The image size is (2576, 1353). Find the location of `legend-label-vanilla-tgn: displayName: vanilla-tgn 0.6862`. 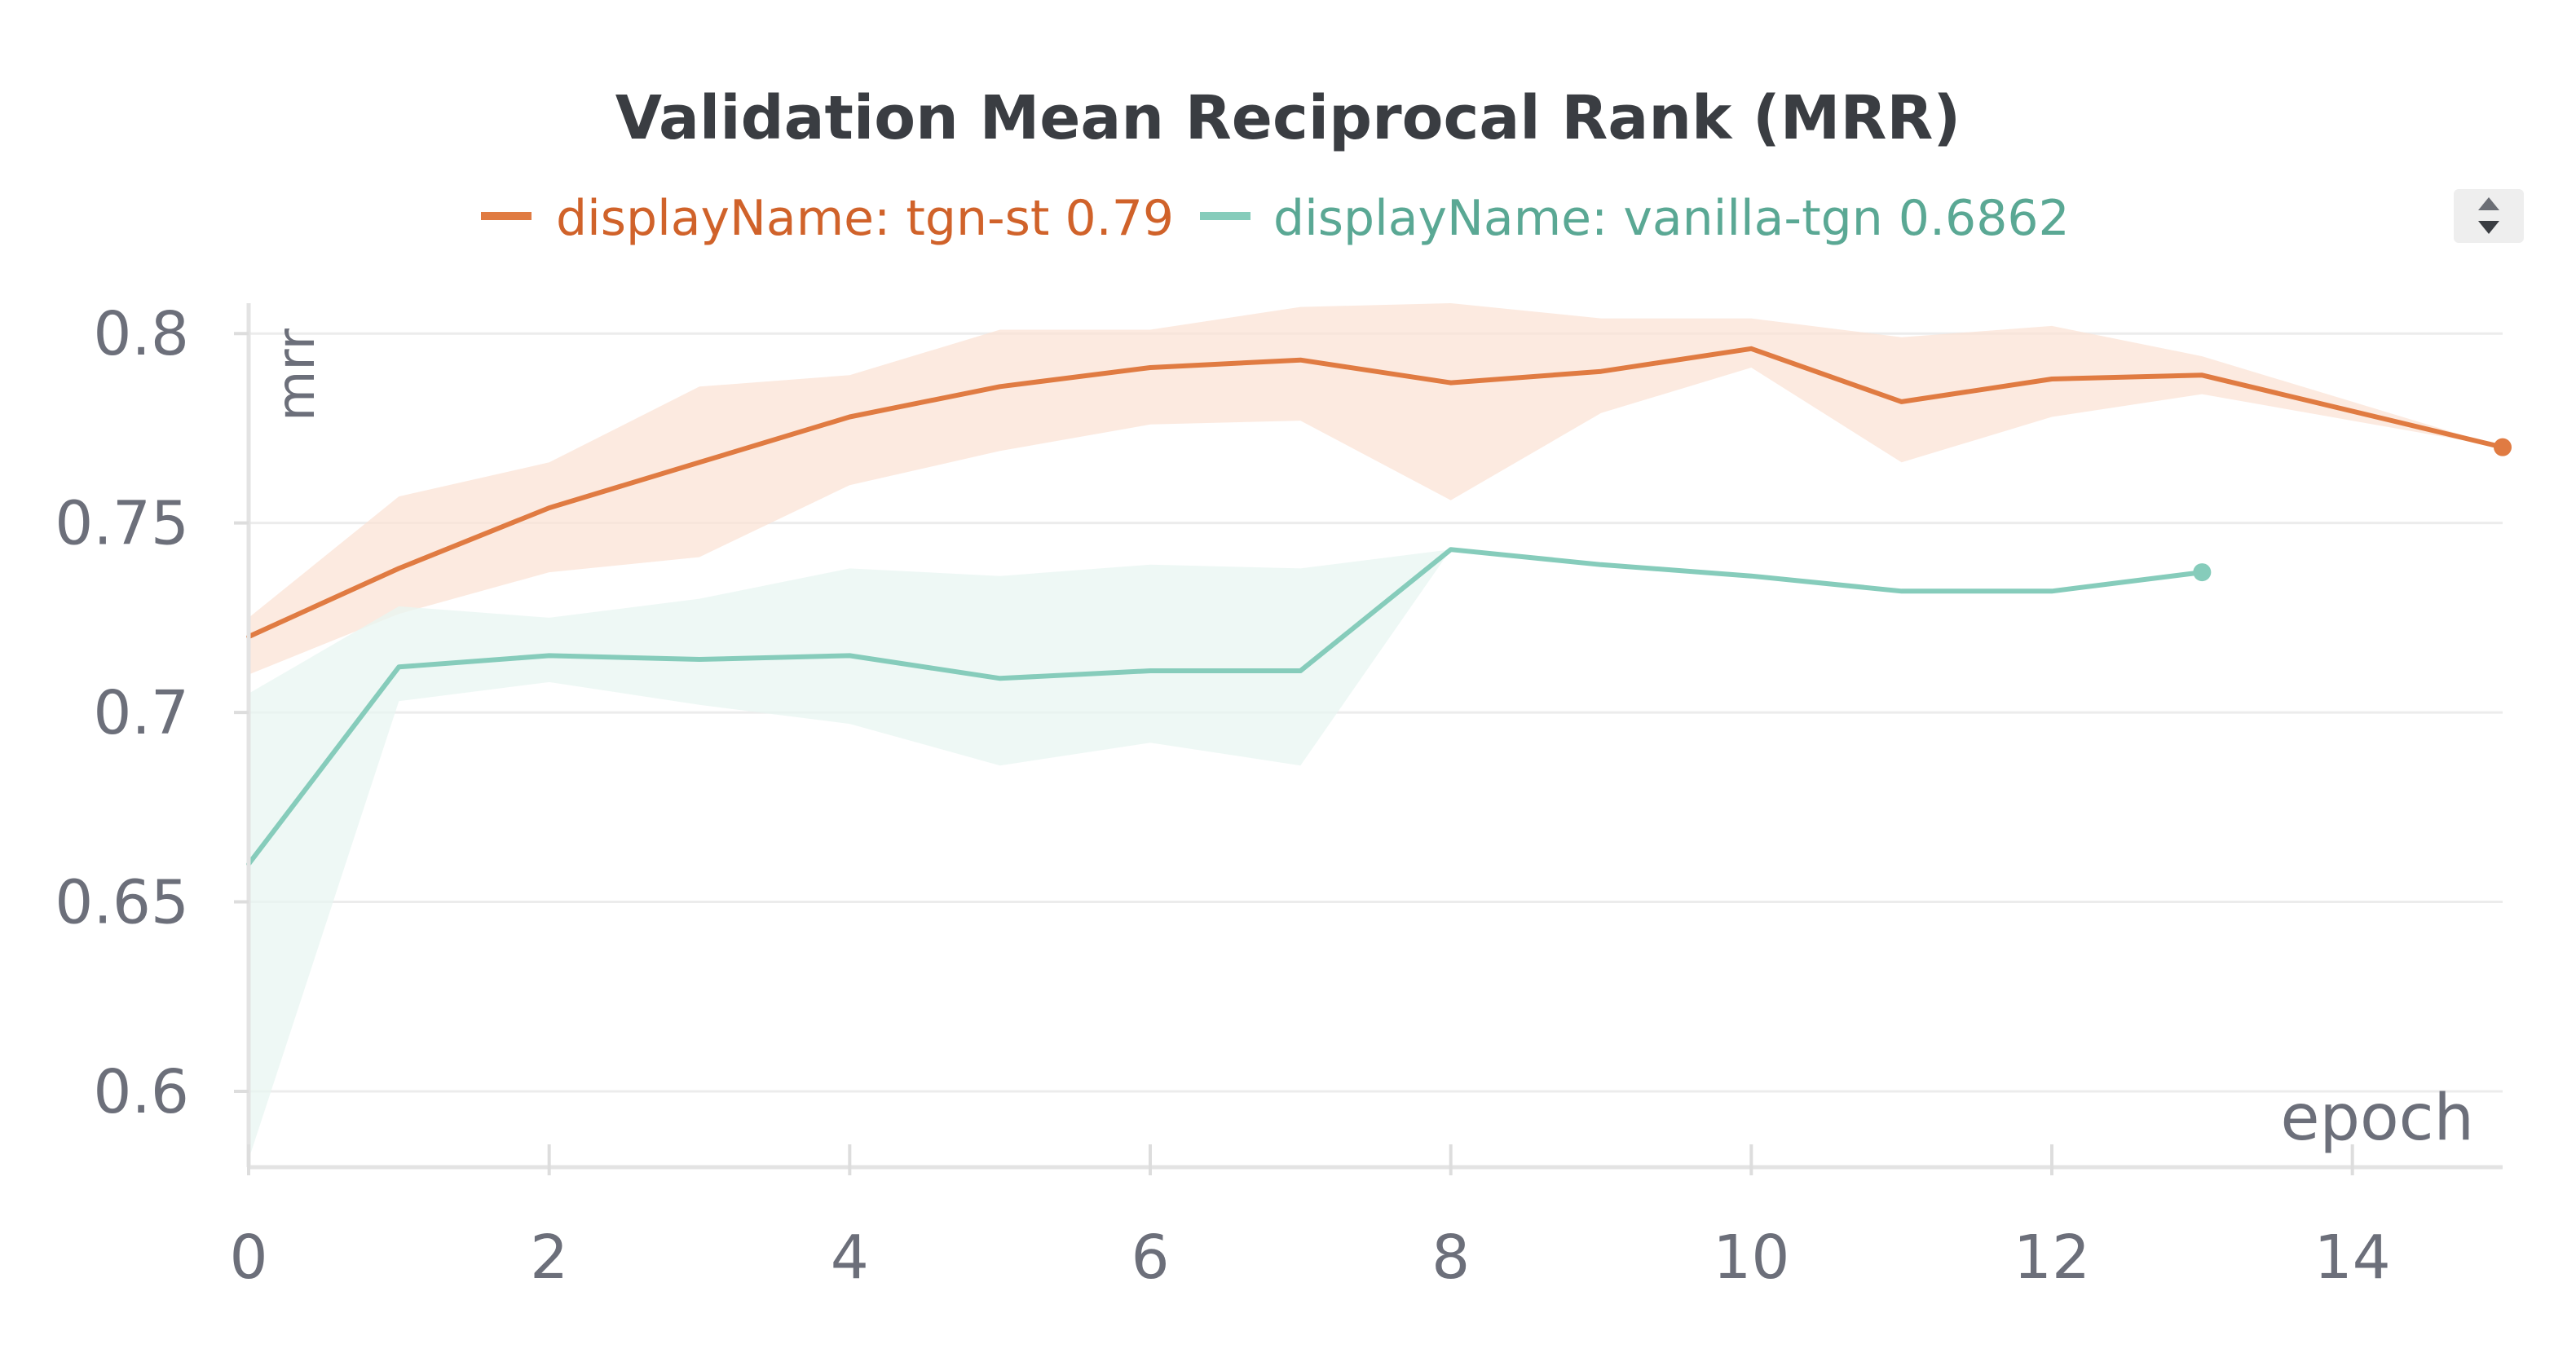

legend-label-vanilla-tgn: displayName: vanilla-tgn 0.6862 is located at coordinates (1671, 218).